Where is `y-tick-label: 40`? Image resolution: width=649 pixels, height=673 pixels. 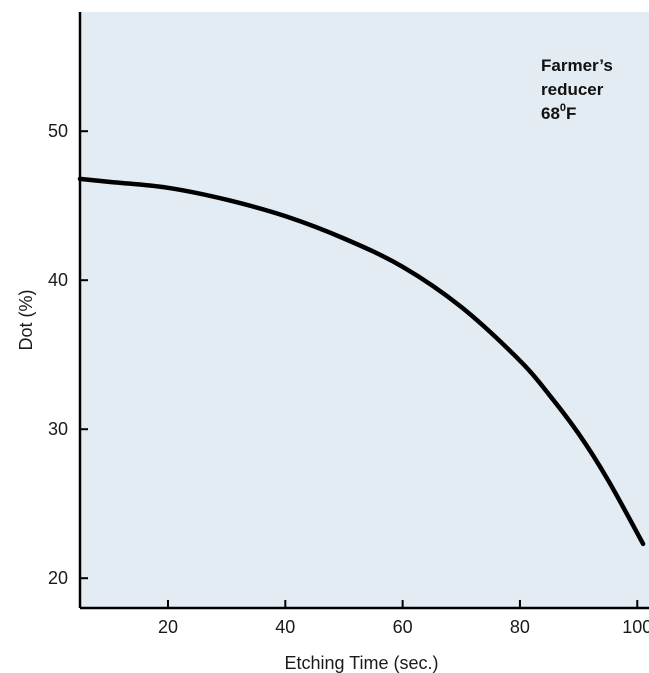
y-tick-label: 40 is located at coordinates (58, 280).